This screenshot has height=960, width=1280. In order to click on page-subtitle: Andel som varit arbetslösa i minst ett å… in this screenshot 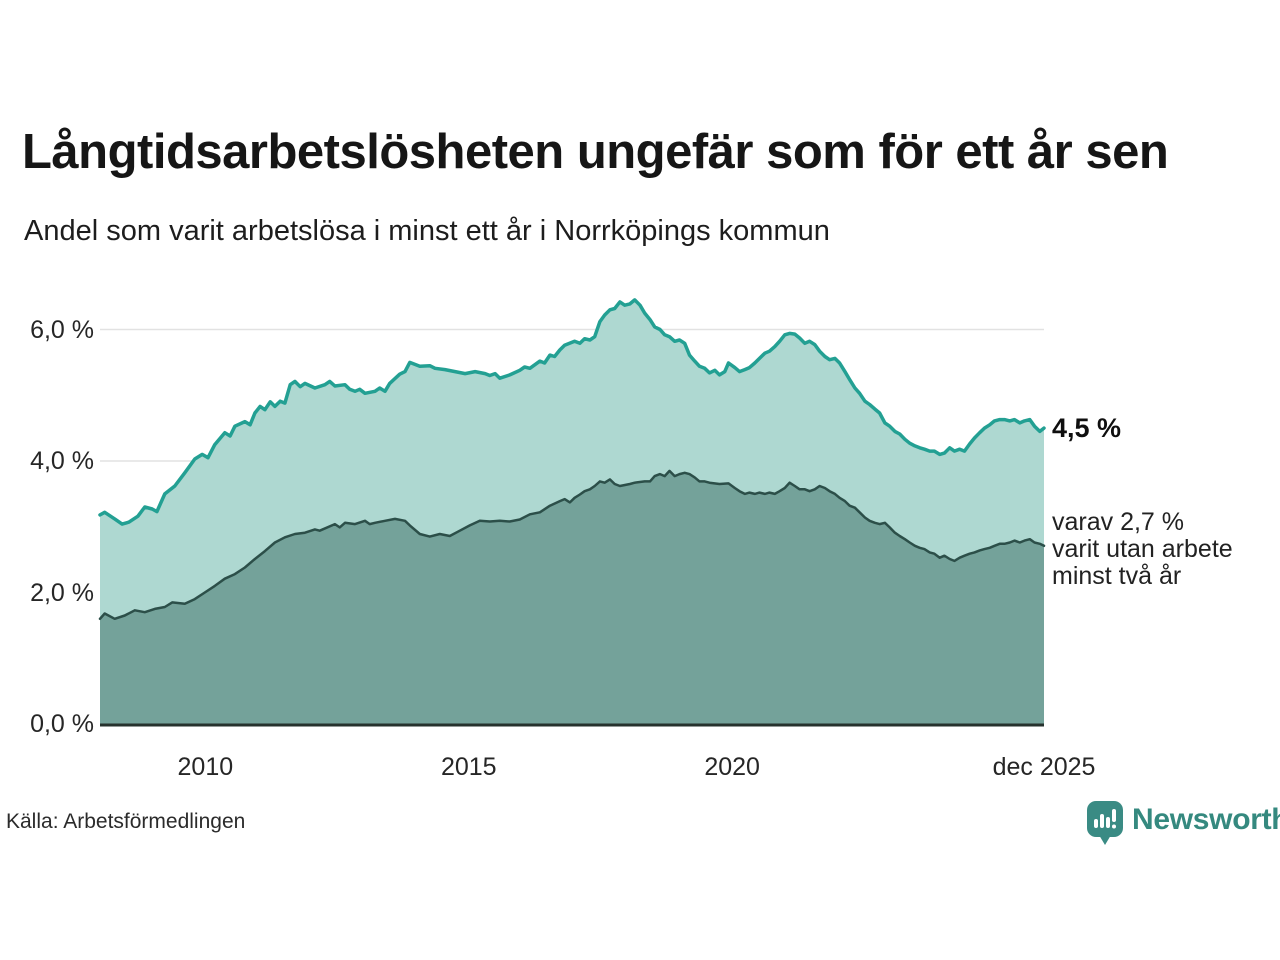, I will do `click(427, 231)`.